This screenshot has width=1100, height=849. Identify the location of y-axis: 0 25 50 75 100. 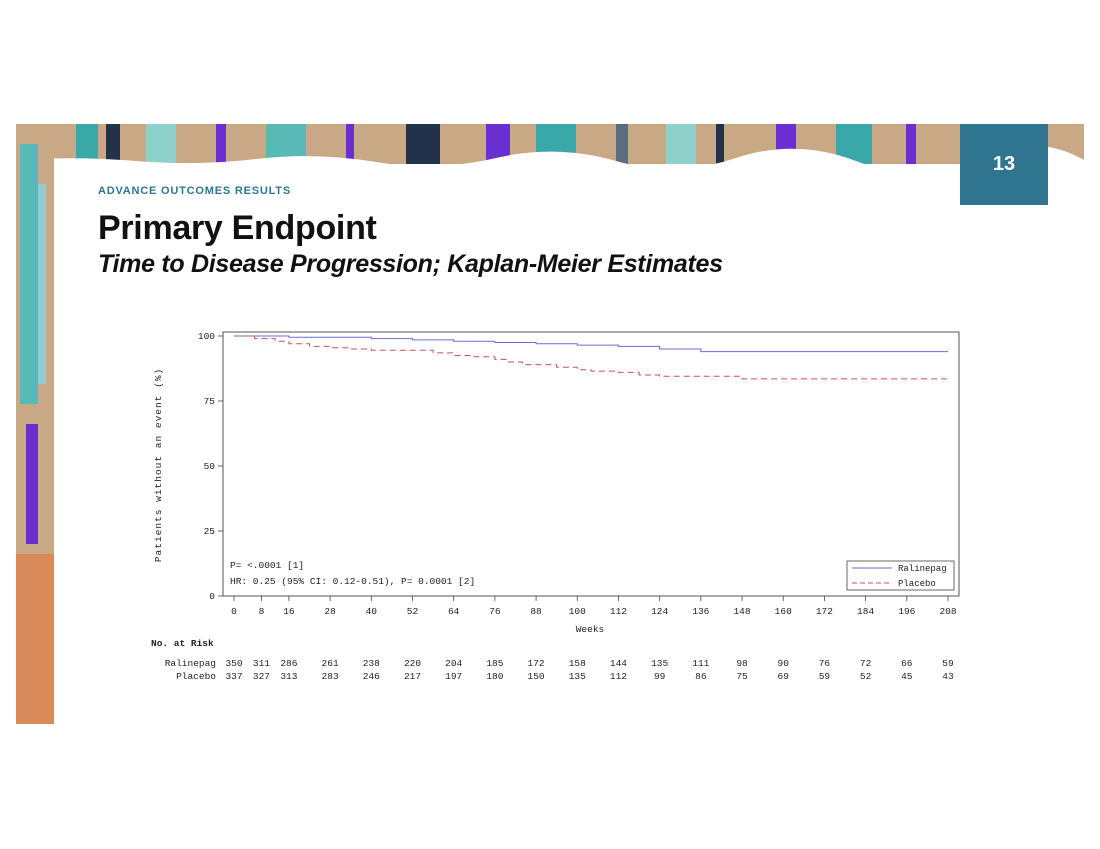
(210, 466).